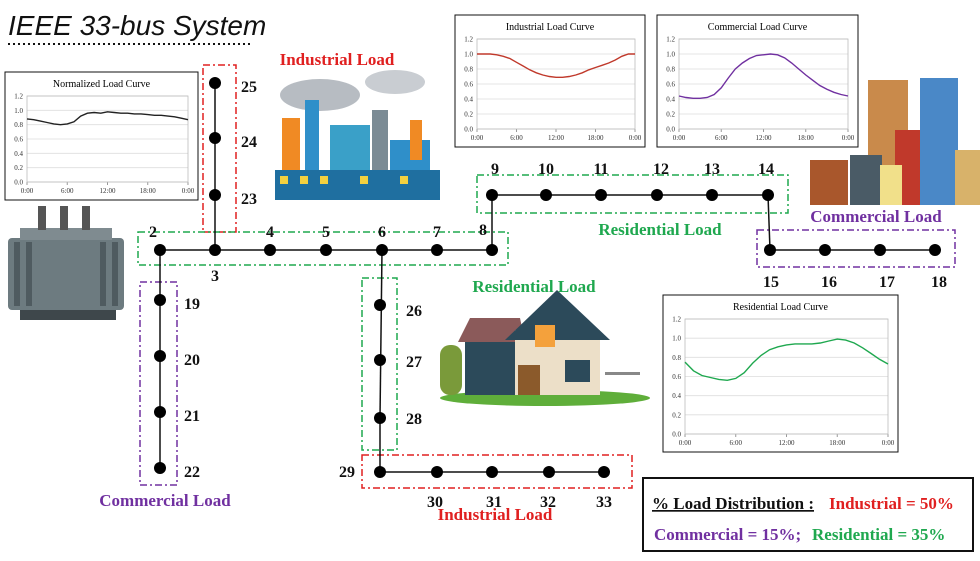  I want to click on feeder-line, so click(381, 334).